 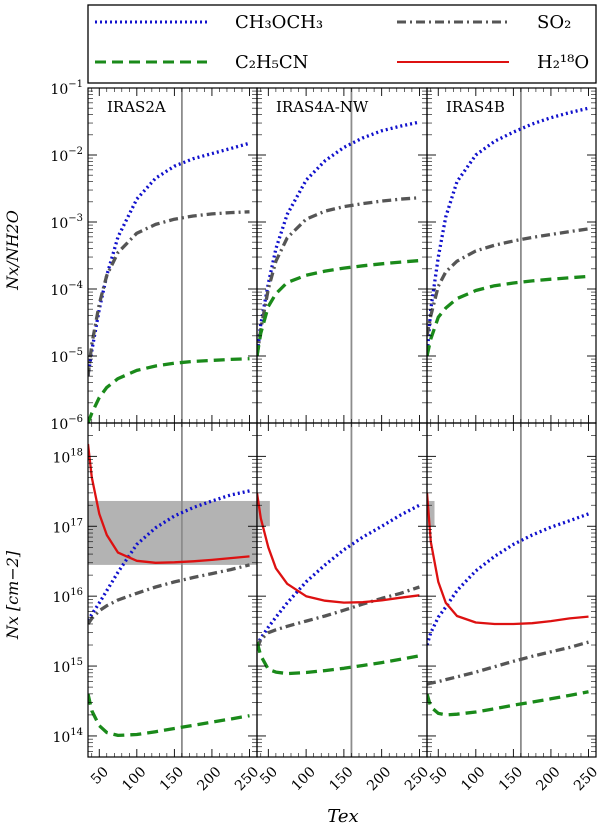 I want to click on legend-label-SO2: SO₂, so click(x=554, y=22).